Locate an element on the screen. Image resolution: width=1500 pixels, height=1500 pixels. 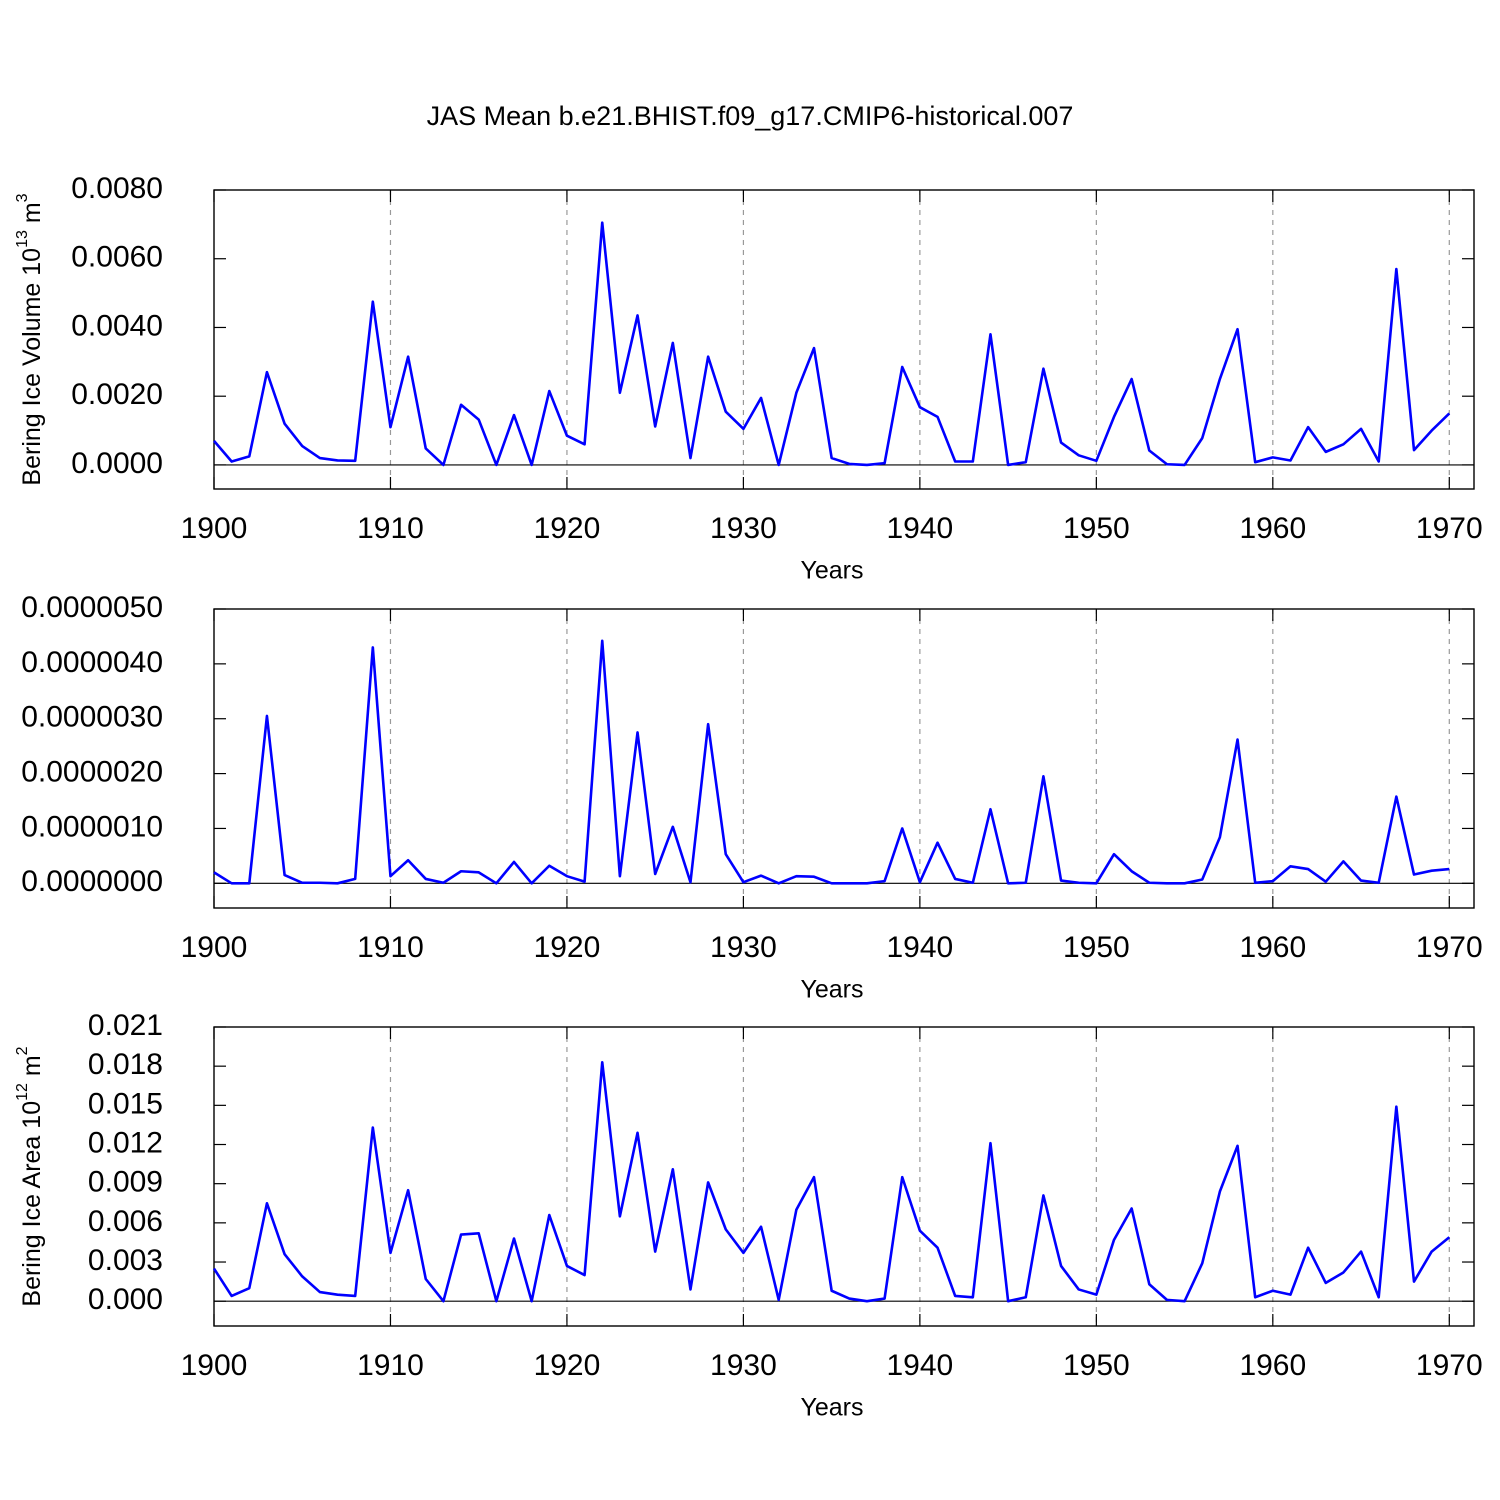
y-tick-label: 0.0020 is located at coordinates (117, 394).